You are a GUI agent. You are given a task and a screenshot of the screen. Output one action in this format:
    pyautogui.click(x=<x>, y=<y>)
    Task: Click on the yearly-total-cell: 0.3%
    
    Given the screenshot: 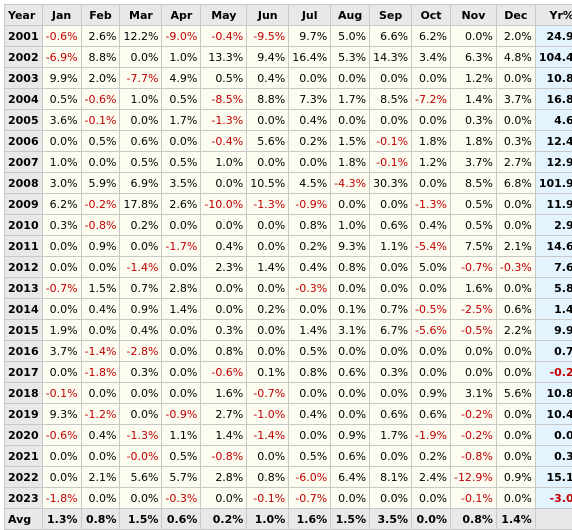 What is the action you would take?
    pyautogui.click(x=553, y=456)
    